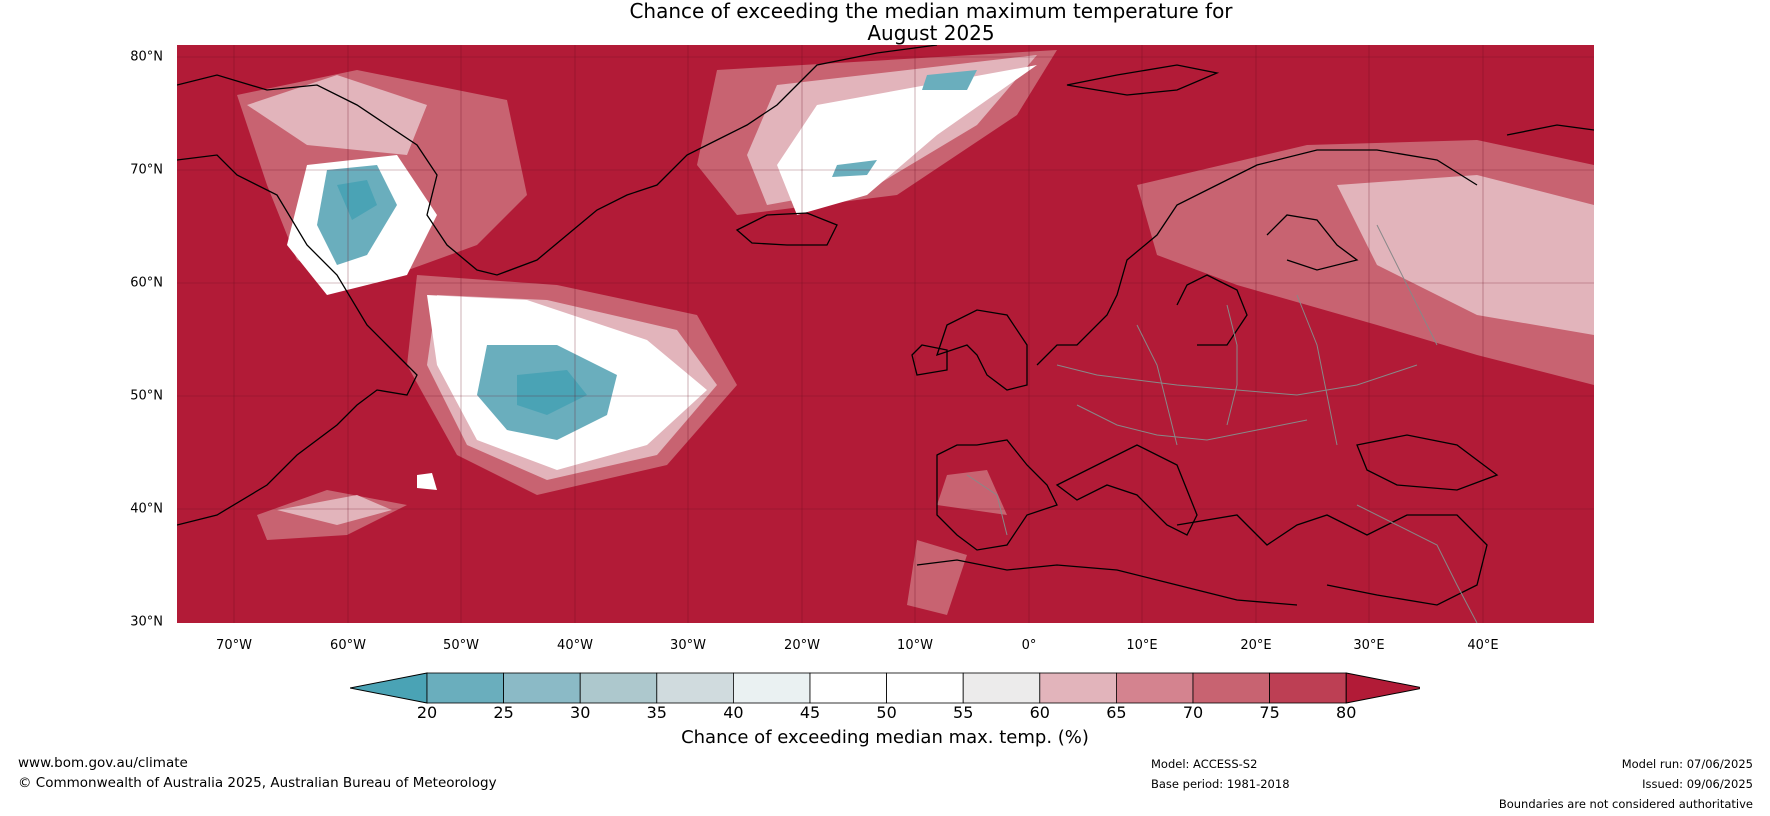 This screenshot has width=1770, height=816. I want to click on lat-label-30n: 30°N, so click(146, 622).